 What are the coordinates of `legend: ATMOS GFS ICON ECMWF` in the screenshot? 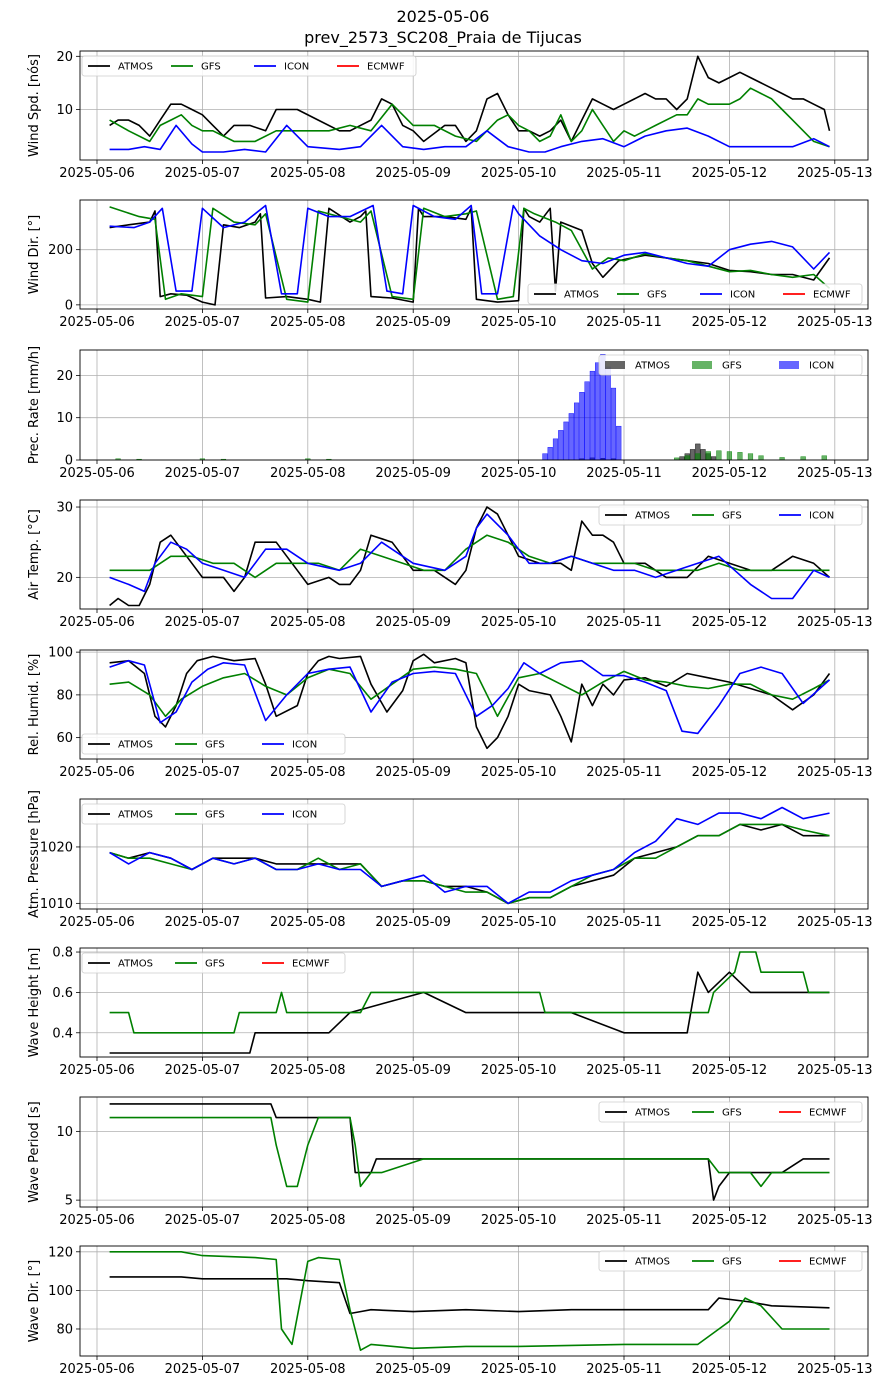 It's located at (695, 294).